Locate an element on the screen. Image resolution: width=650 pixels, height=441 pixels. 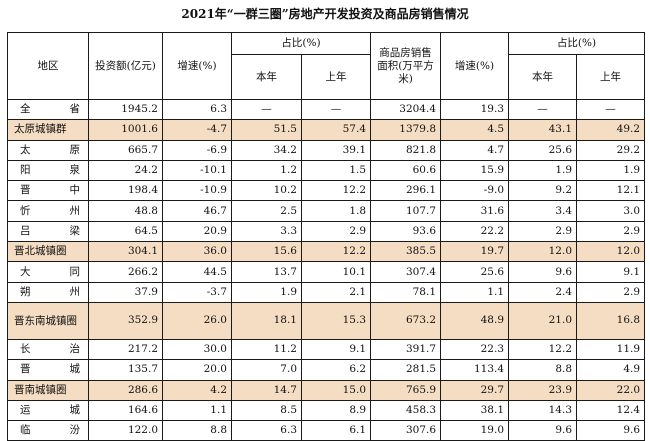
header-sales-growth: 增速(%) is located at coordinates (475, 66).